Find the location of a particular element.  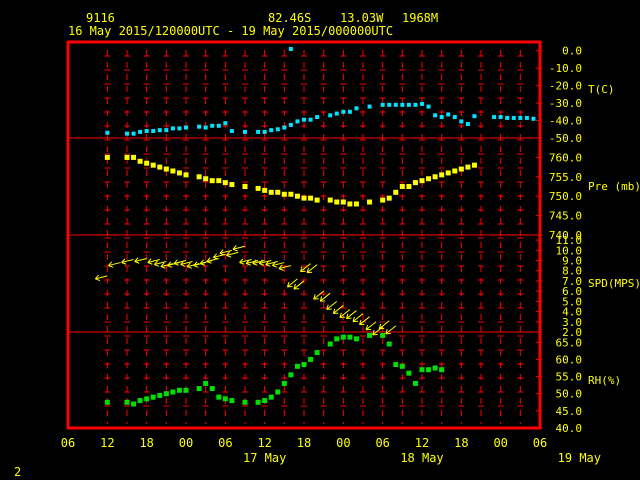

y-tick-label: 10.0 is located at coordinates (569, 250).